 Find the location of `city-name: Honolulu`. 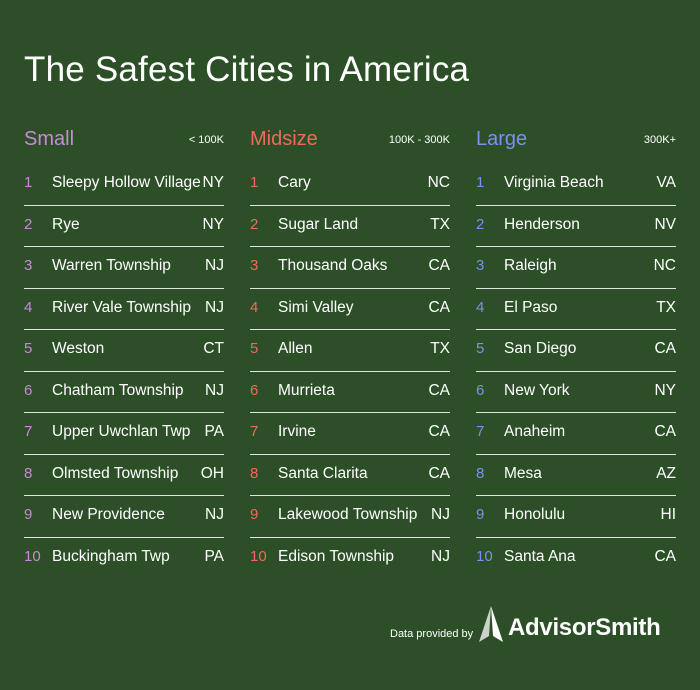

city-name: Honolulu is located at coordinates (535, 514).